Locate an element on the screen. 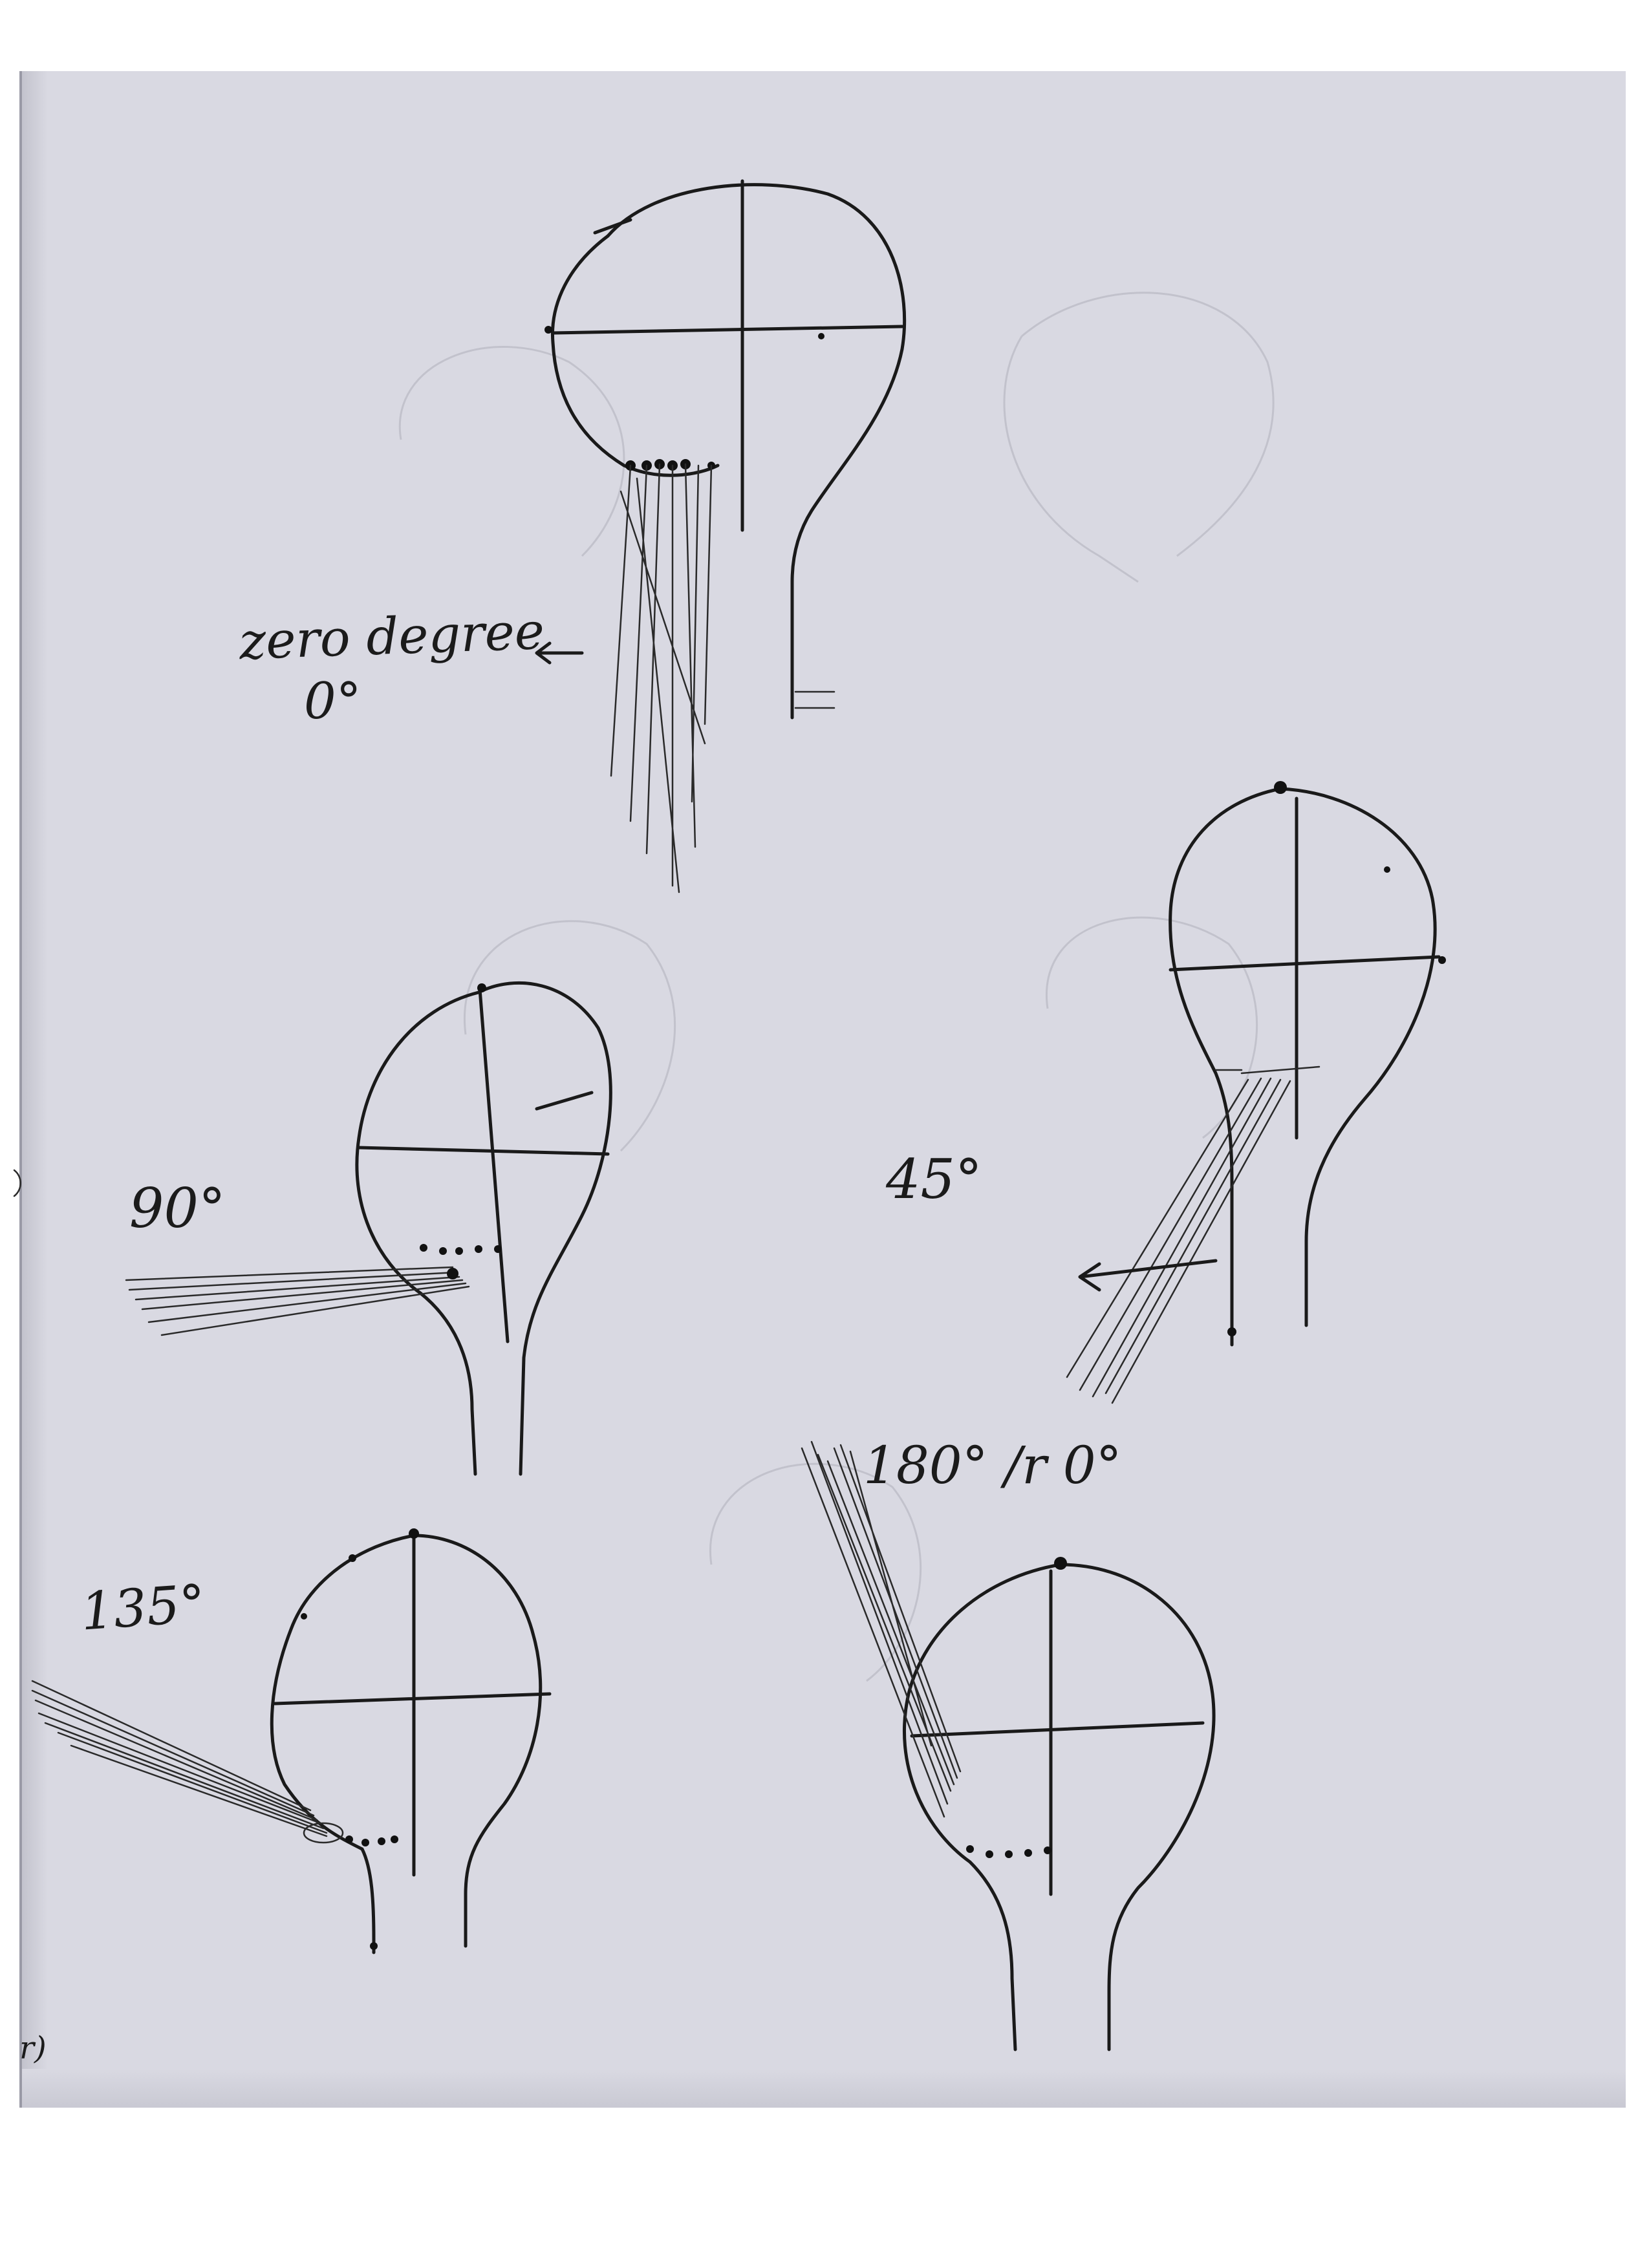 The height and width of the screenshot is (2268, 1649). margin-mark-left is located at coordinates (17, 1183).